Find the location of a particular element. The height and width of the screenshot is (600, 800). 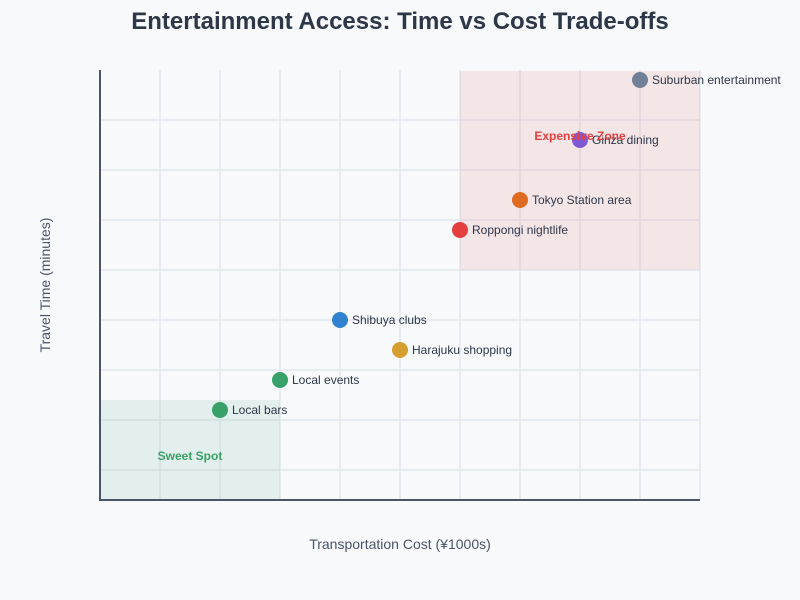

point-label: Roppongi nightlife is located at coordinates (520, 230).